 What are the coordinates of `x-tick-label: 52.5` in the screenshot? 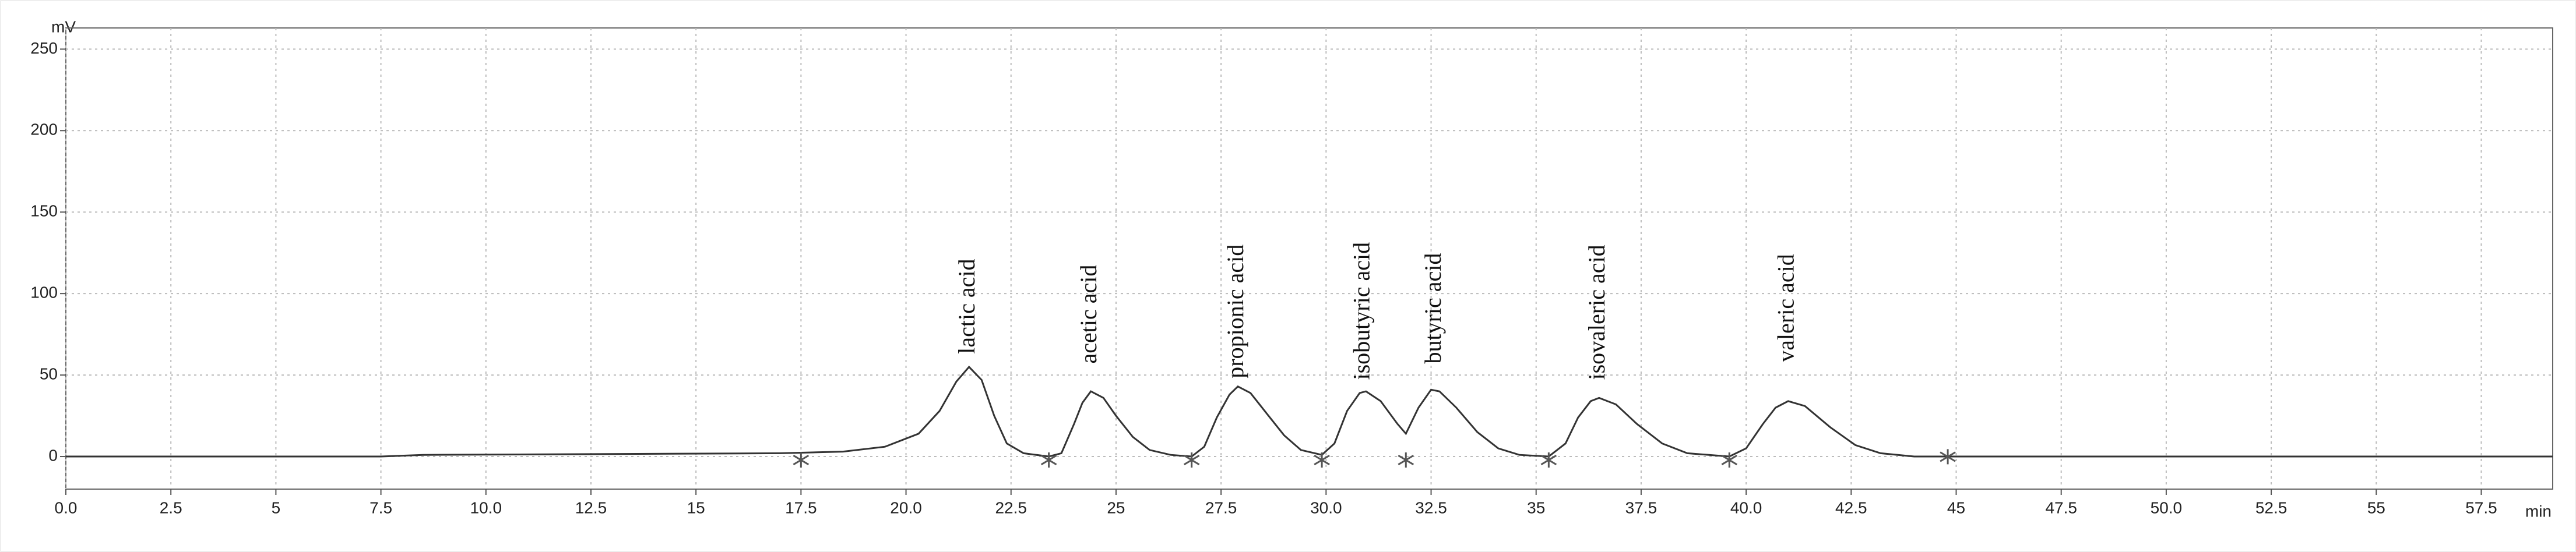 It's located at (2271, 507).